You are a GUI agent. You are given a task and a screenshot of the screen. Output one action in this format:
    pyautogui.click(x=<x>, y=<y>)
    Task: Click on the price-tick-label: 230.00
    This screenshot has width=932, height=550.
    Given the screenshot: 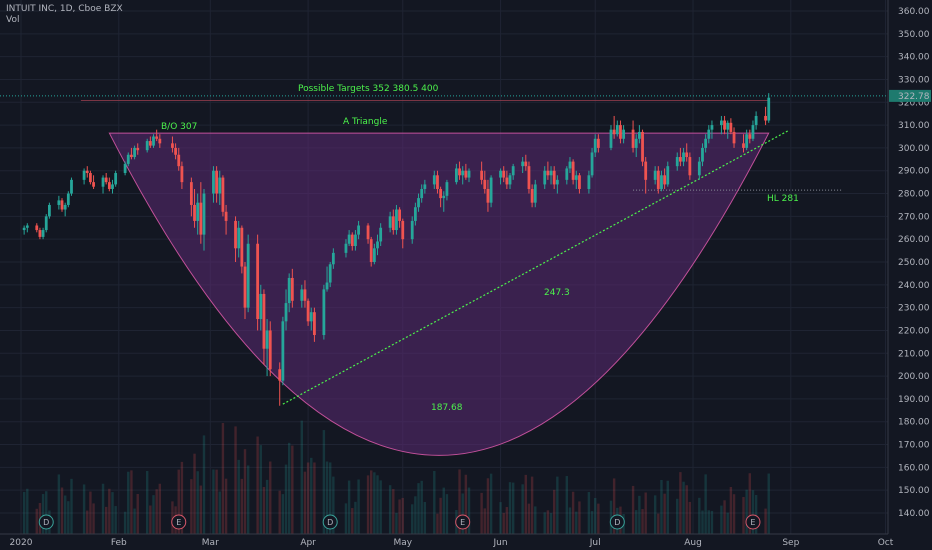 What is the action you would take?
    pyautogui.click(x=914, y=309)
    